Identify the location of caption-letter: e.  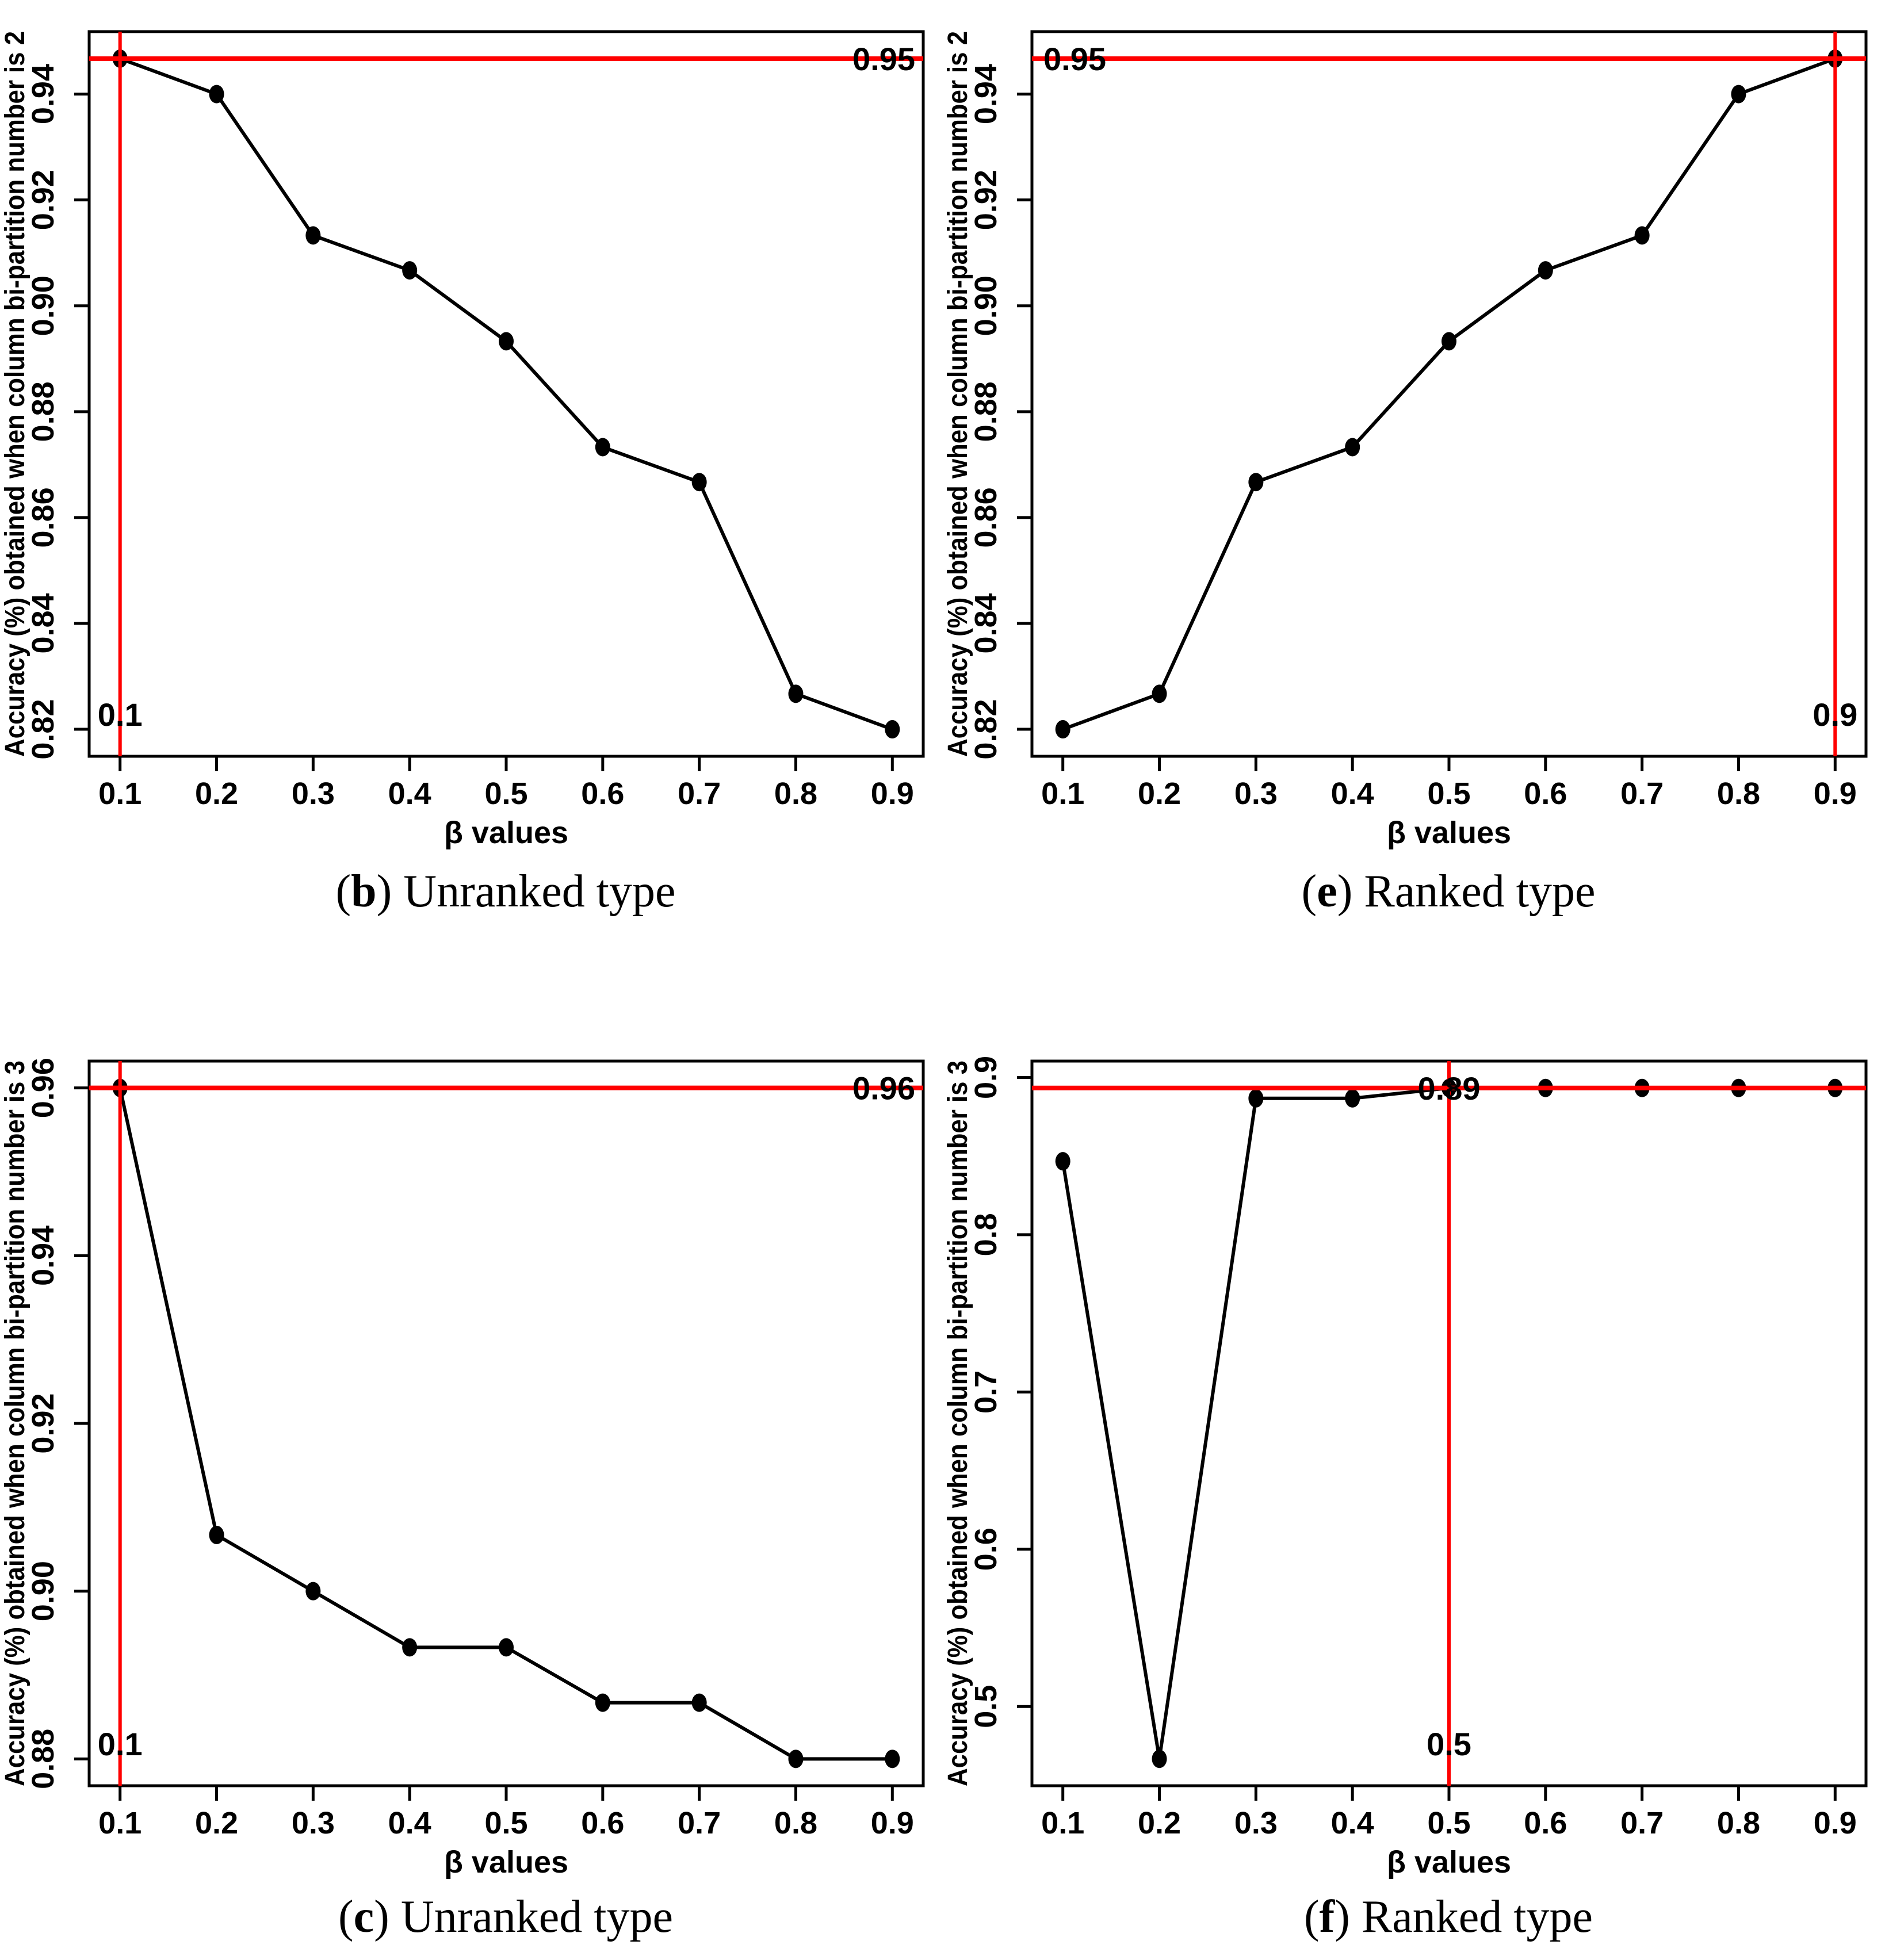
(1327, 891).